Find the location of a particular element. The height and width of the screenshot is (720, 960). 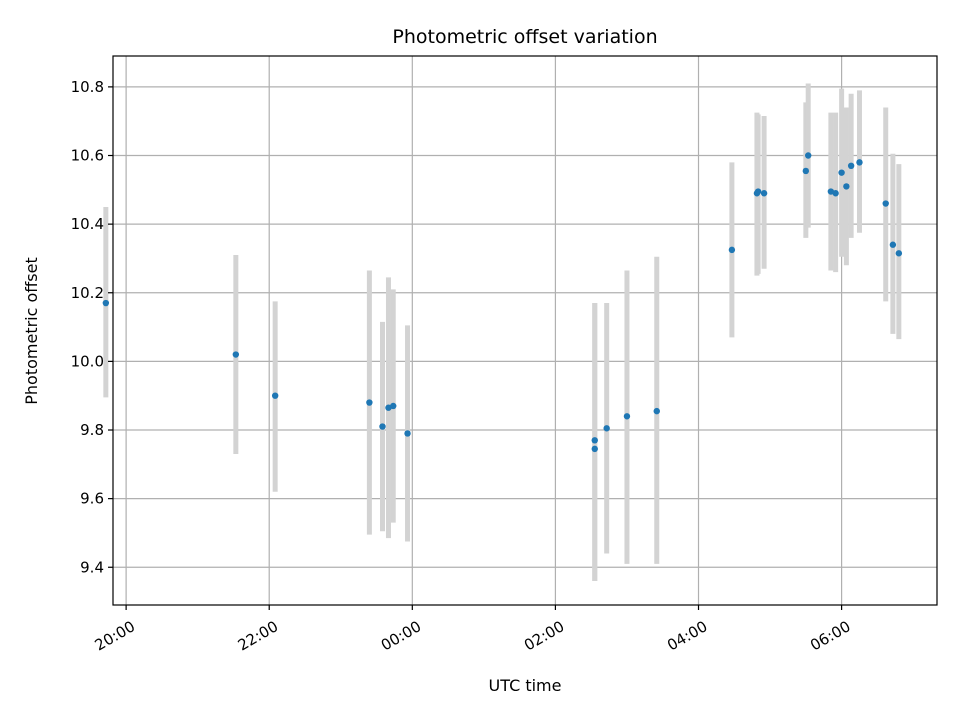

chart-title: Photometric offset variation is located at coordinates (524, 37).